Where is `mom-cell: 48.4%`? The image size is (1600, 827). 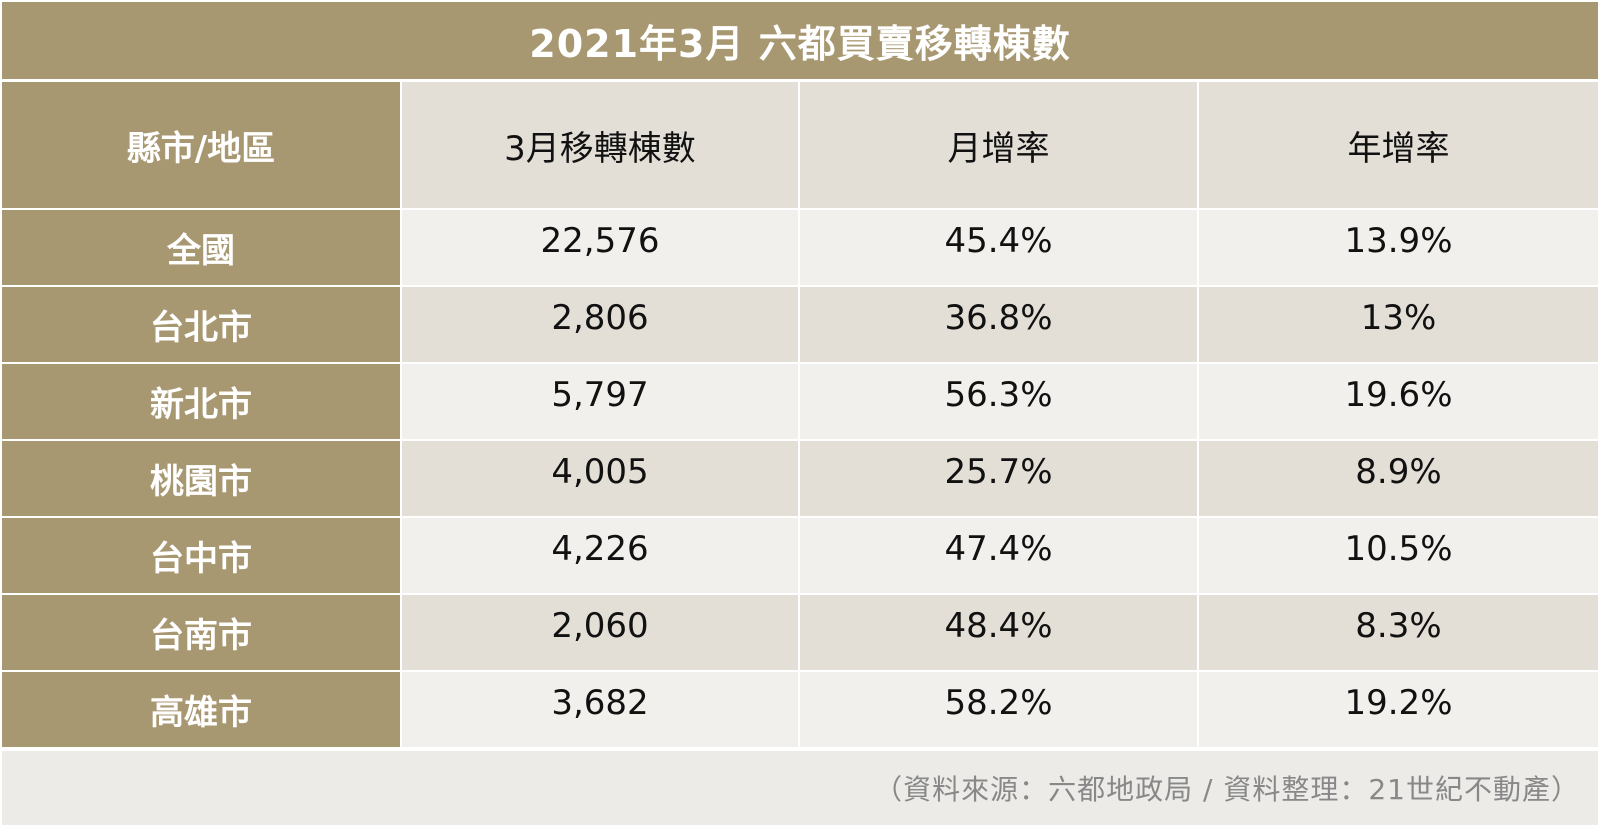
mom-cell: 48.4% is located at coordinates (999, 633).